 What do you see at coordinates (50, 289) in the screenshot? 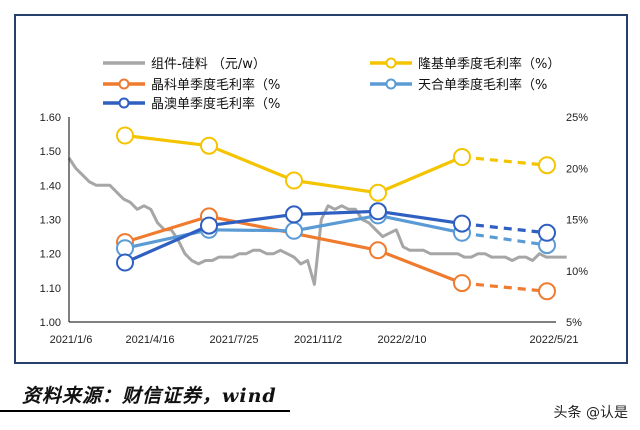
I see `left-tick-label: 1.10` at bounding box center [50, 289].